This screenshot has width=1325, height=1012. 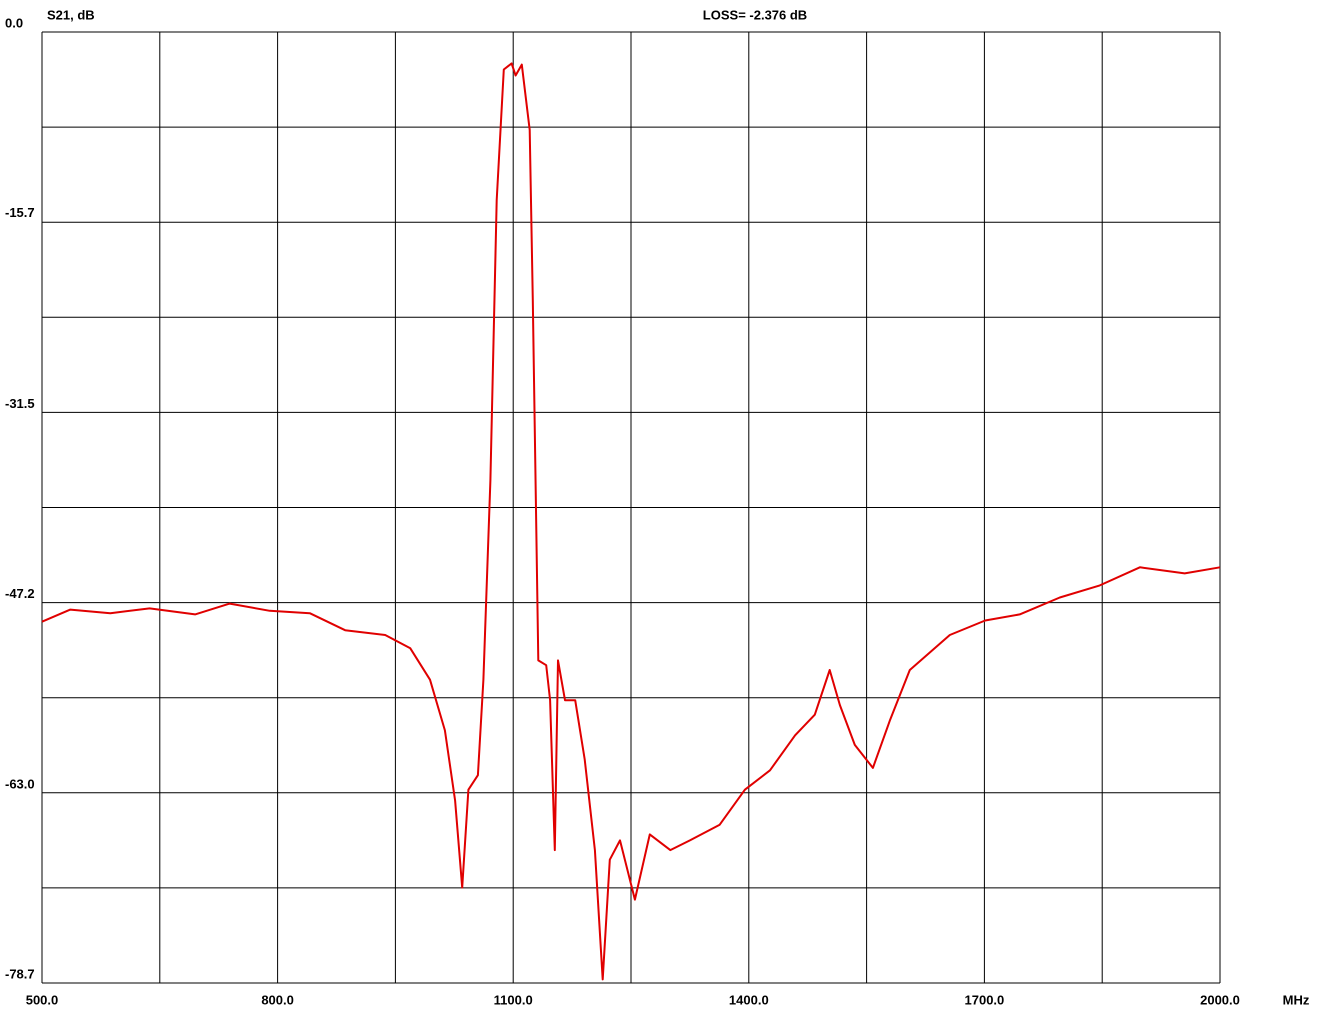 I want to click on x-axis-label: MHz, so click(x=1296, y=999).